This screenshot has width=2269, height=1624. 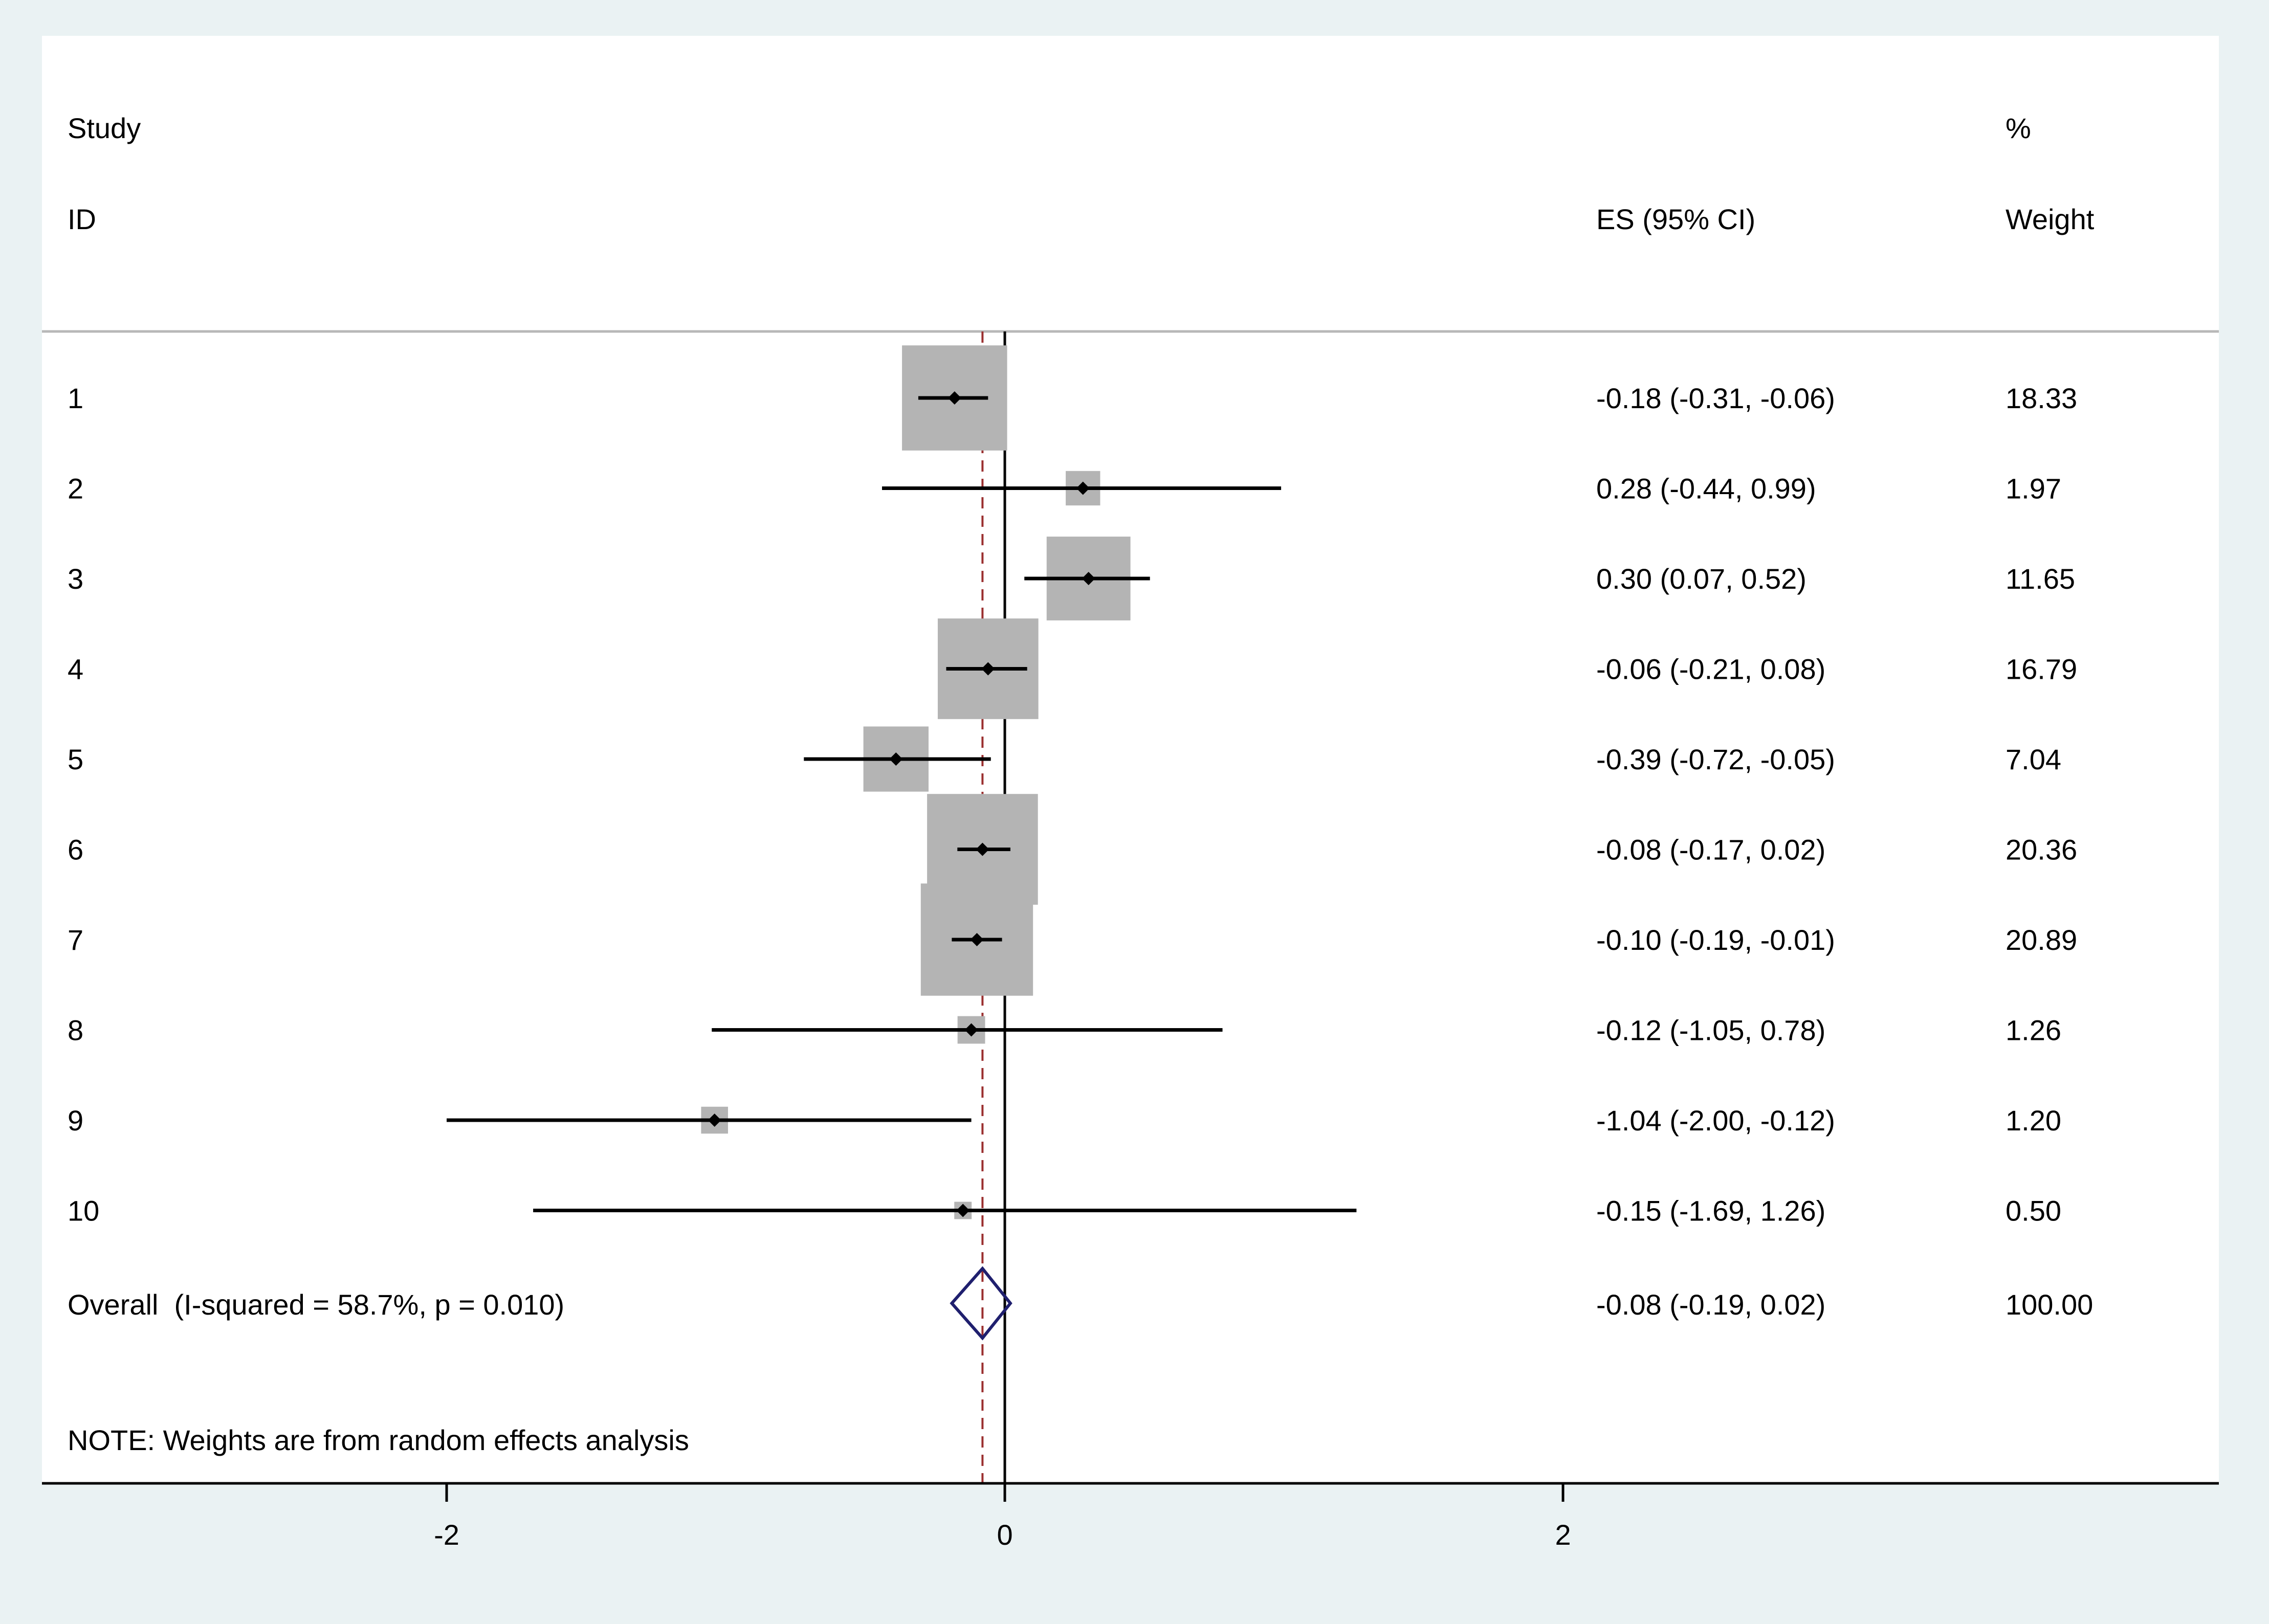 I want to click on study-es-label: -0.10 (-0.19, -0.01), so click(x=1715, y=940).